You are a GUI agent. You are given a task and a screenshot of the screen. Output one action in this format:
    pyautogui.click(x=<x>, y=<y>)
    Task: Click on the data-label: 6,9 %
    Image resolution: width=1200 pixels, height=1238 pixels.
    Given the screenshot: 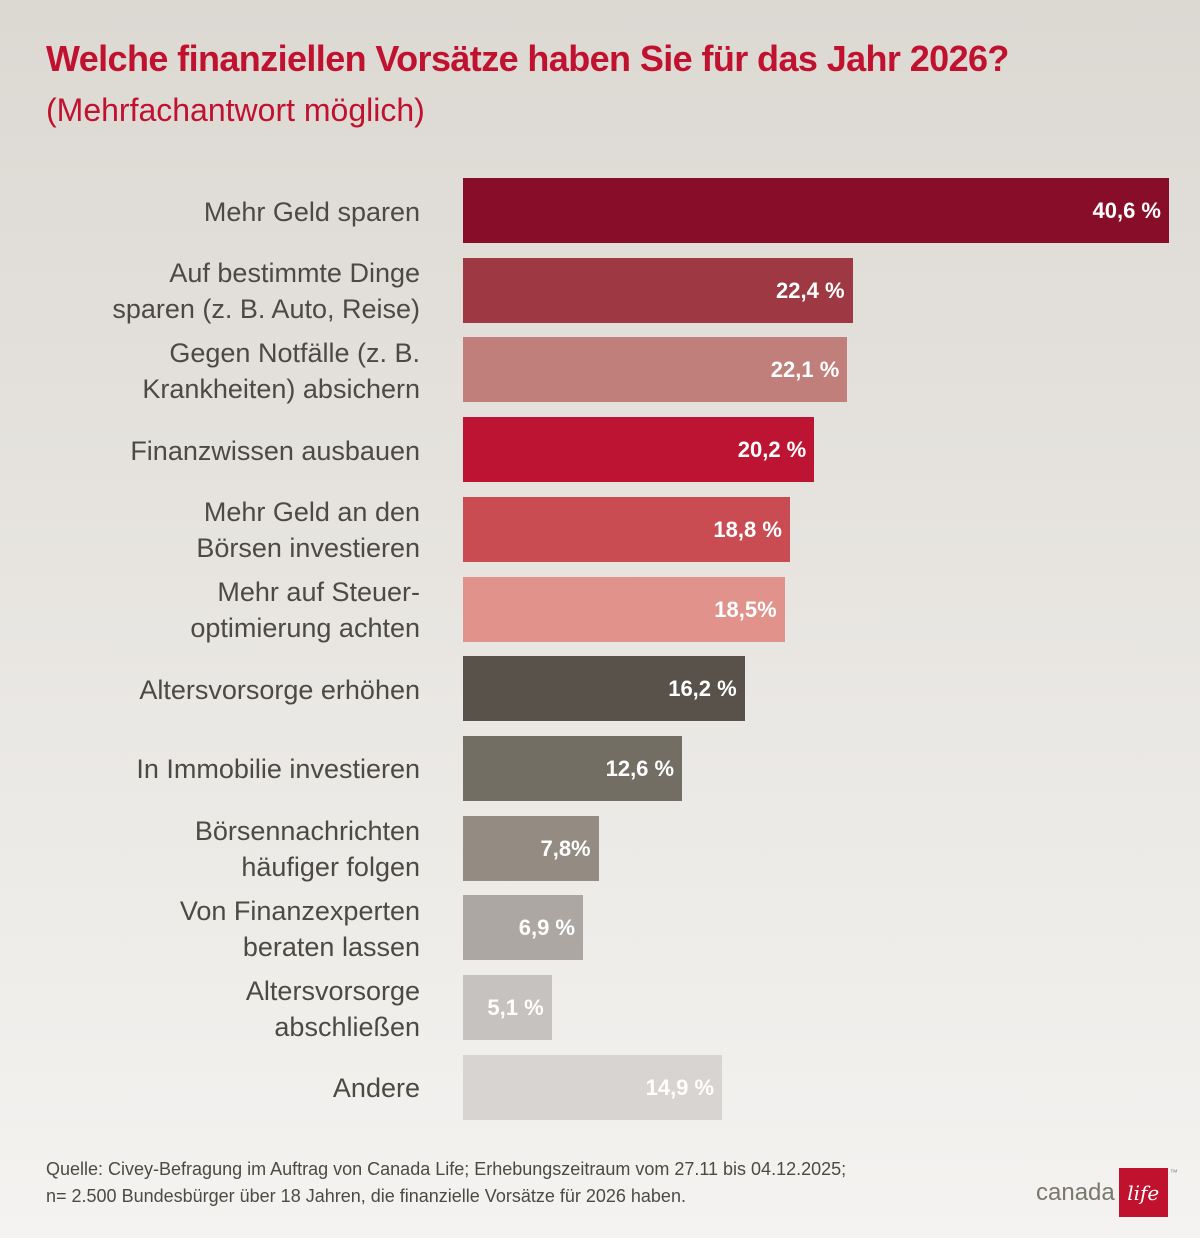 What is the action you would take?
    pyautogui.click(x=546, y=928)
    